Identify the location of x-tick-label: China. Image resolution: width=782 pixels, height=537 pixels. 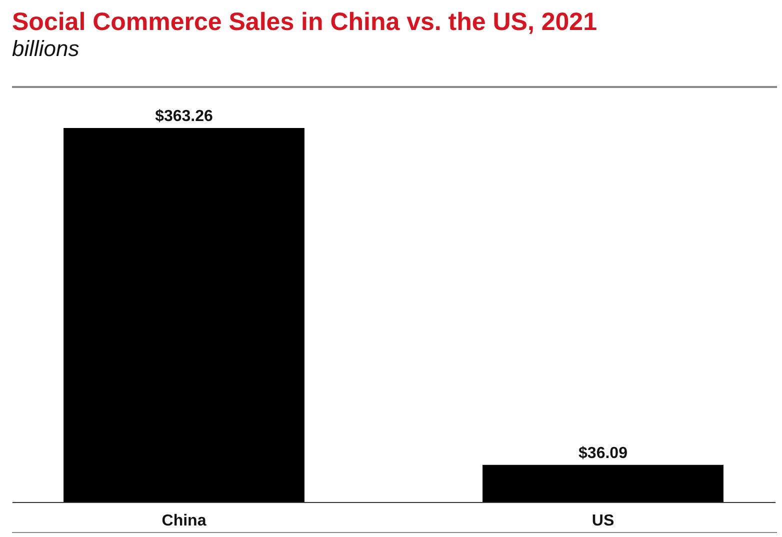
(184, 521).